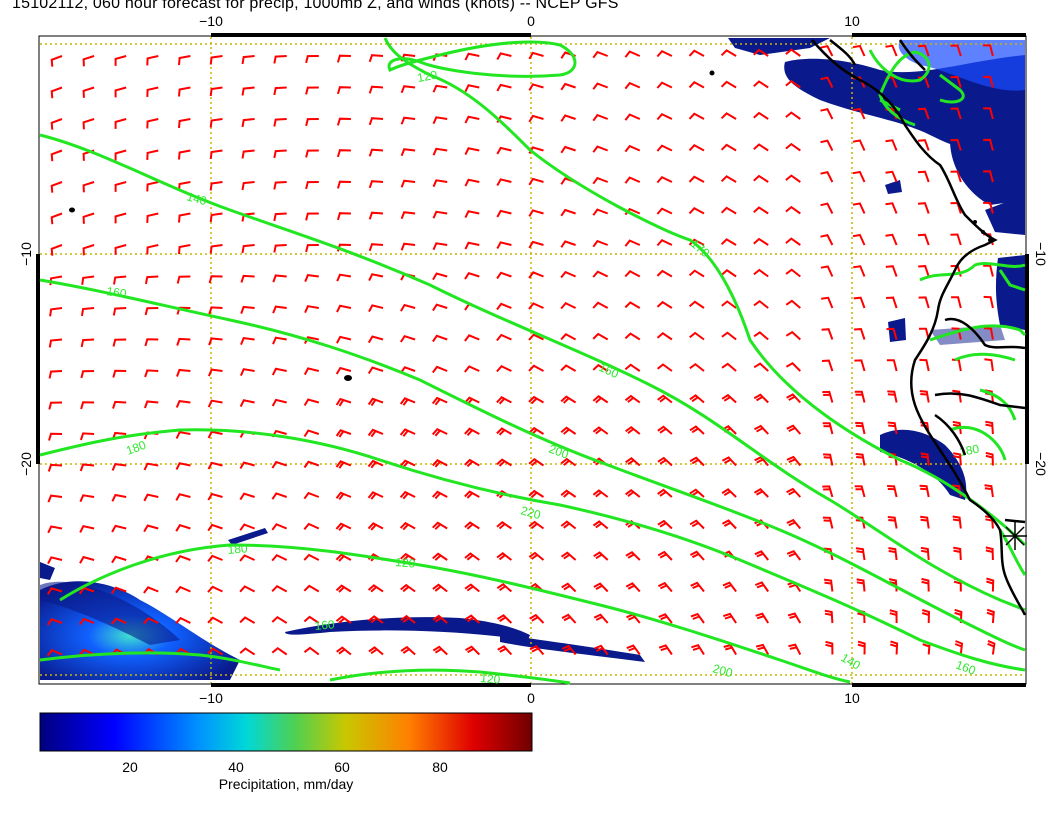  Describe the element at coordinates (405, 563) in the screenshot. I see `contour-label: 120` at that location.